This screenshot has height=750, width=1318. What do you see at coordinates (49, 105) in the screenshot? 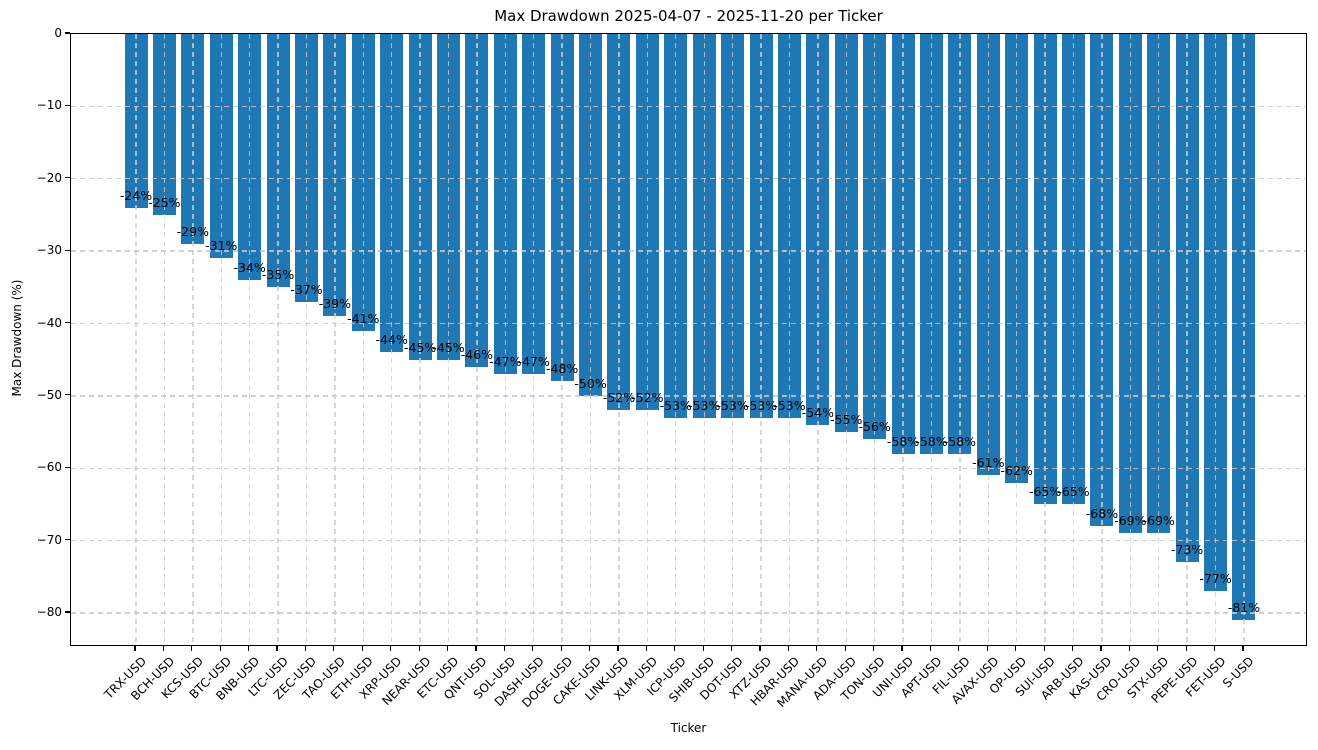
I see `y-tick-label: −10` at bounding box center [49, 105].